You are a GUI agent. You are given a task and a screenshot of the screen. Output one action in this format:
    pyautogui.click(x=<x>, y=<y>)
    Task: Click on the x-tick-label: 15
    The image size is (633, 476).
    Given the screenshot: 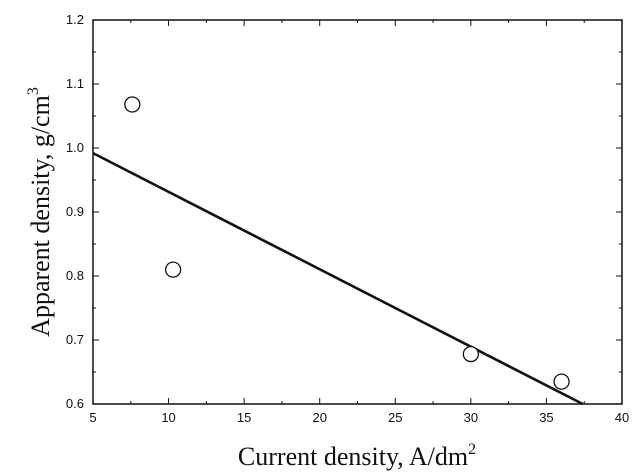 What is the action you would take?
    pyautogui.click(x=244, y=417)
    